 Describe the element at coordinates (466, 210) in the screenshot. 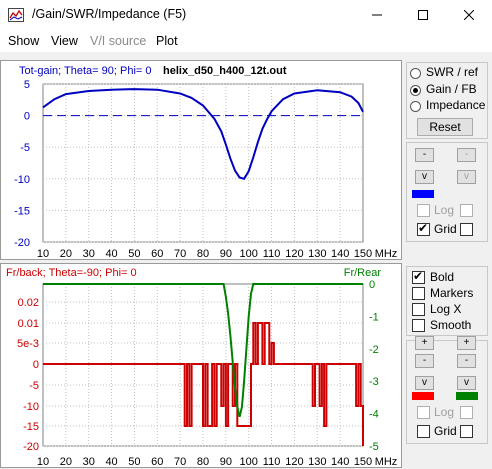

I see `top-log-right-checkbox` at that location.